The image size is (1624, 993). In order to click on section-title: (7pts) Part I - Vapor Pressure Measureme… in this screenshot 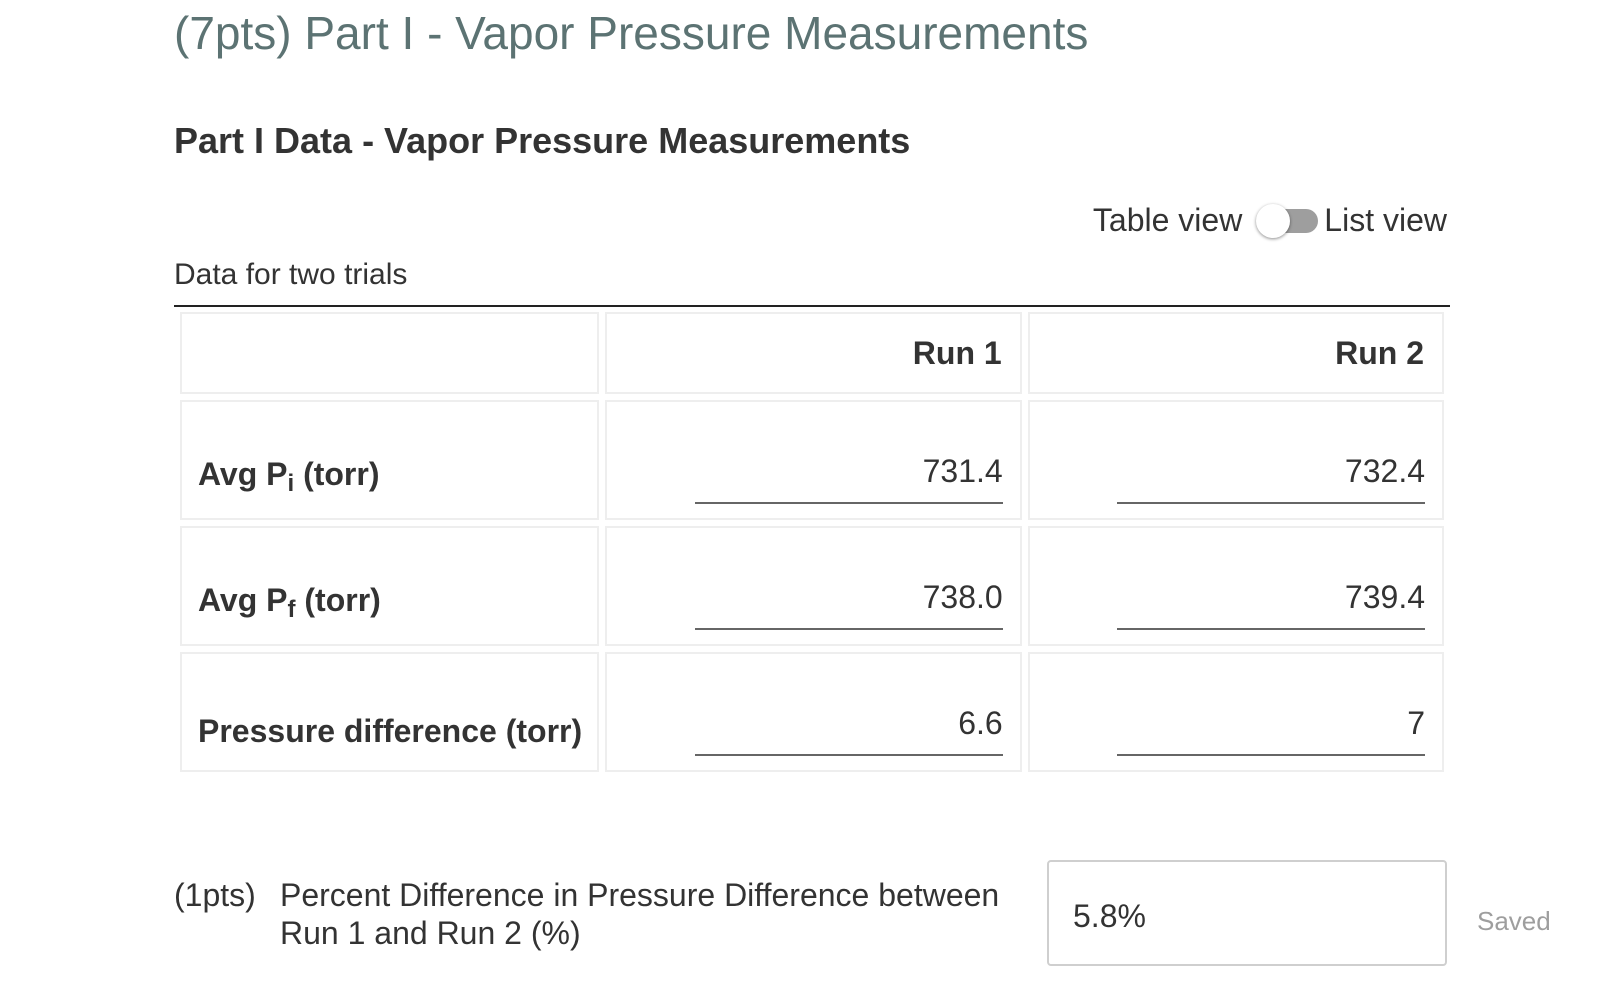, I will do `click(631, 33)`.